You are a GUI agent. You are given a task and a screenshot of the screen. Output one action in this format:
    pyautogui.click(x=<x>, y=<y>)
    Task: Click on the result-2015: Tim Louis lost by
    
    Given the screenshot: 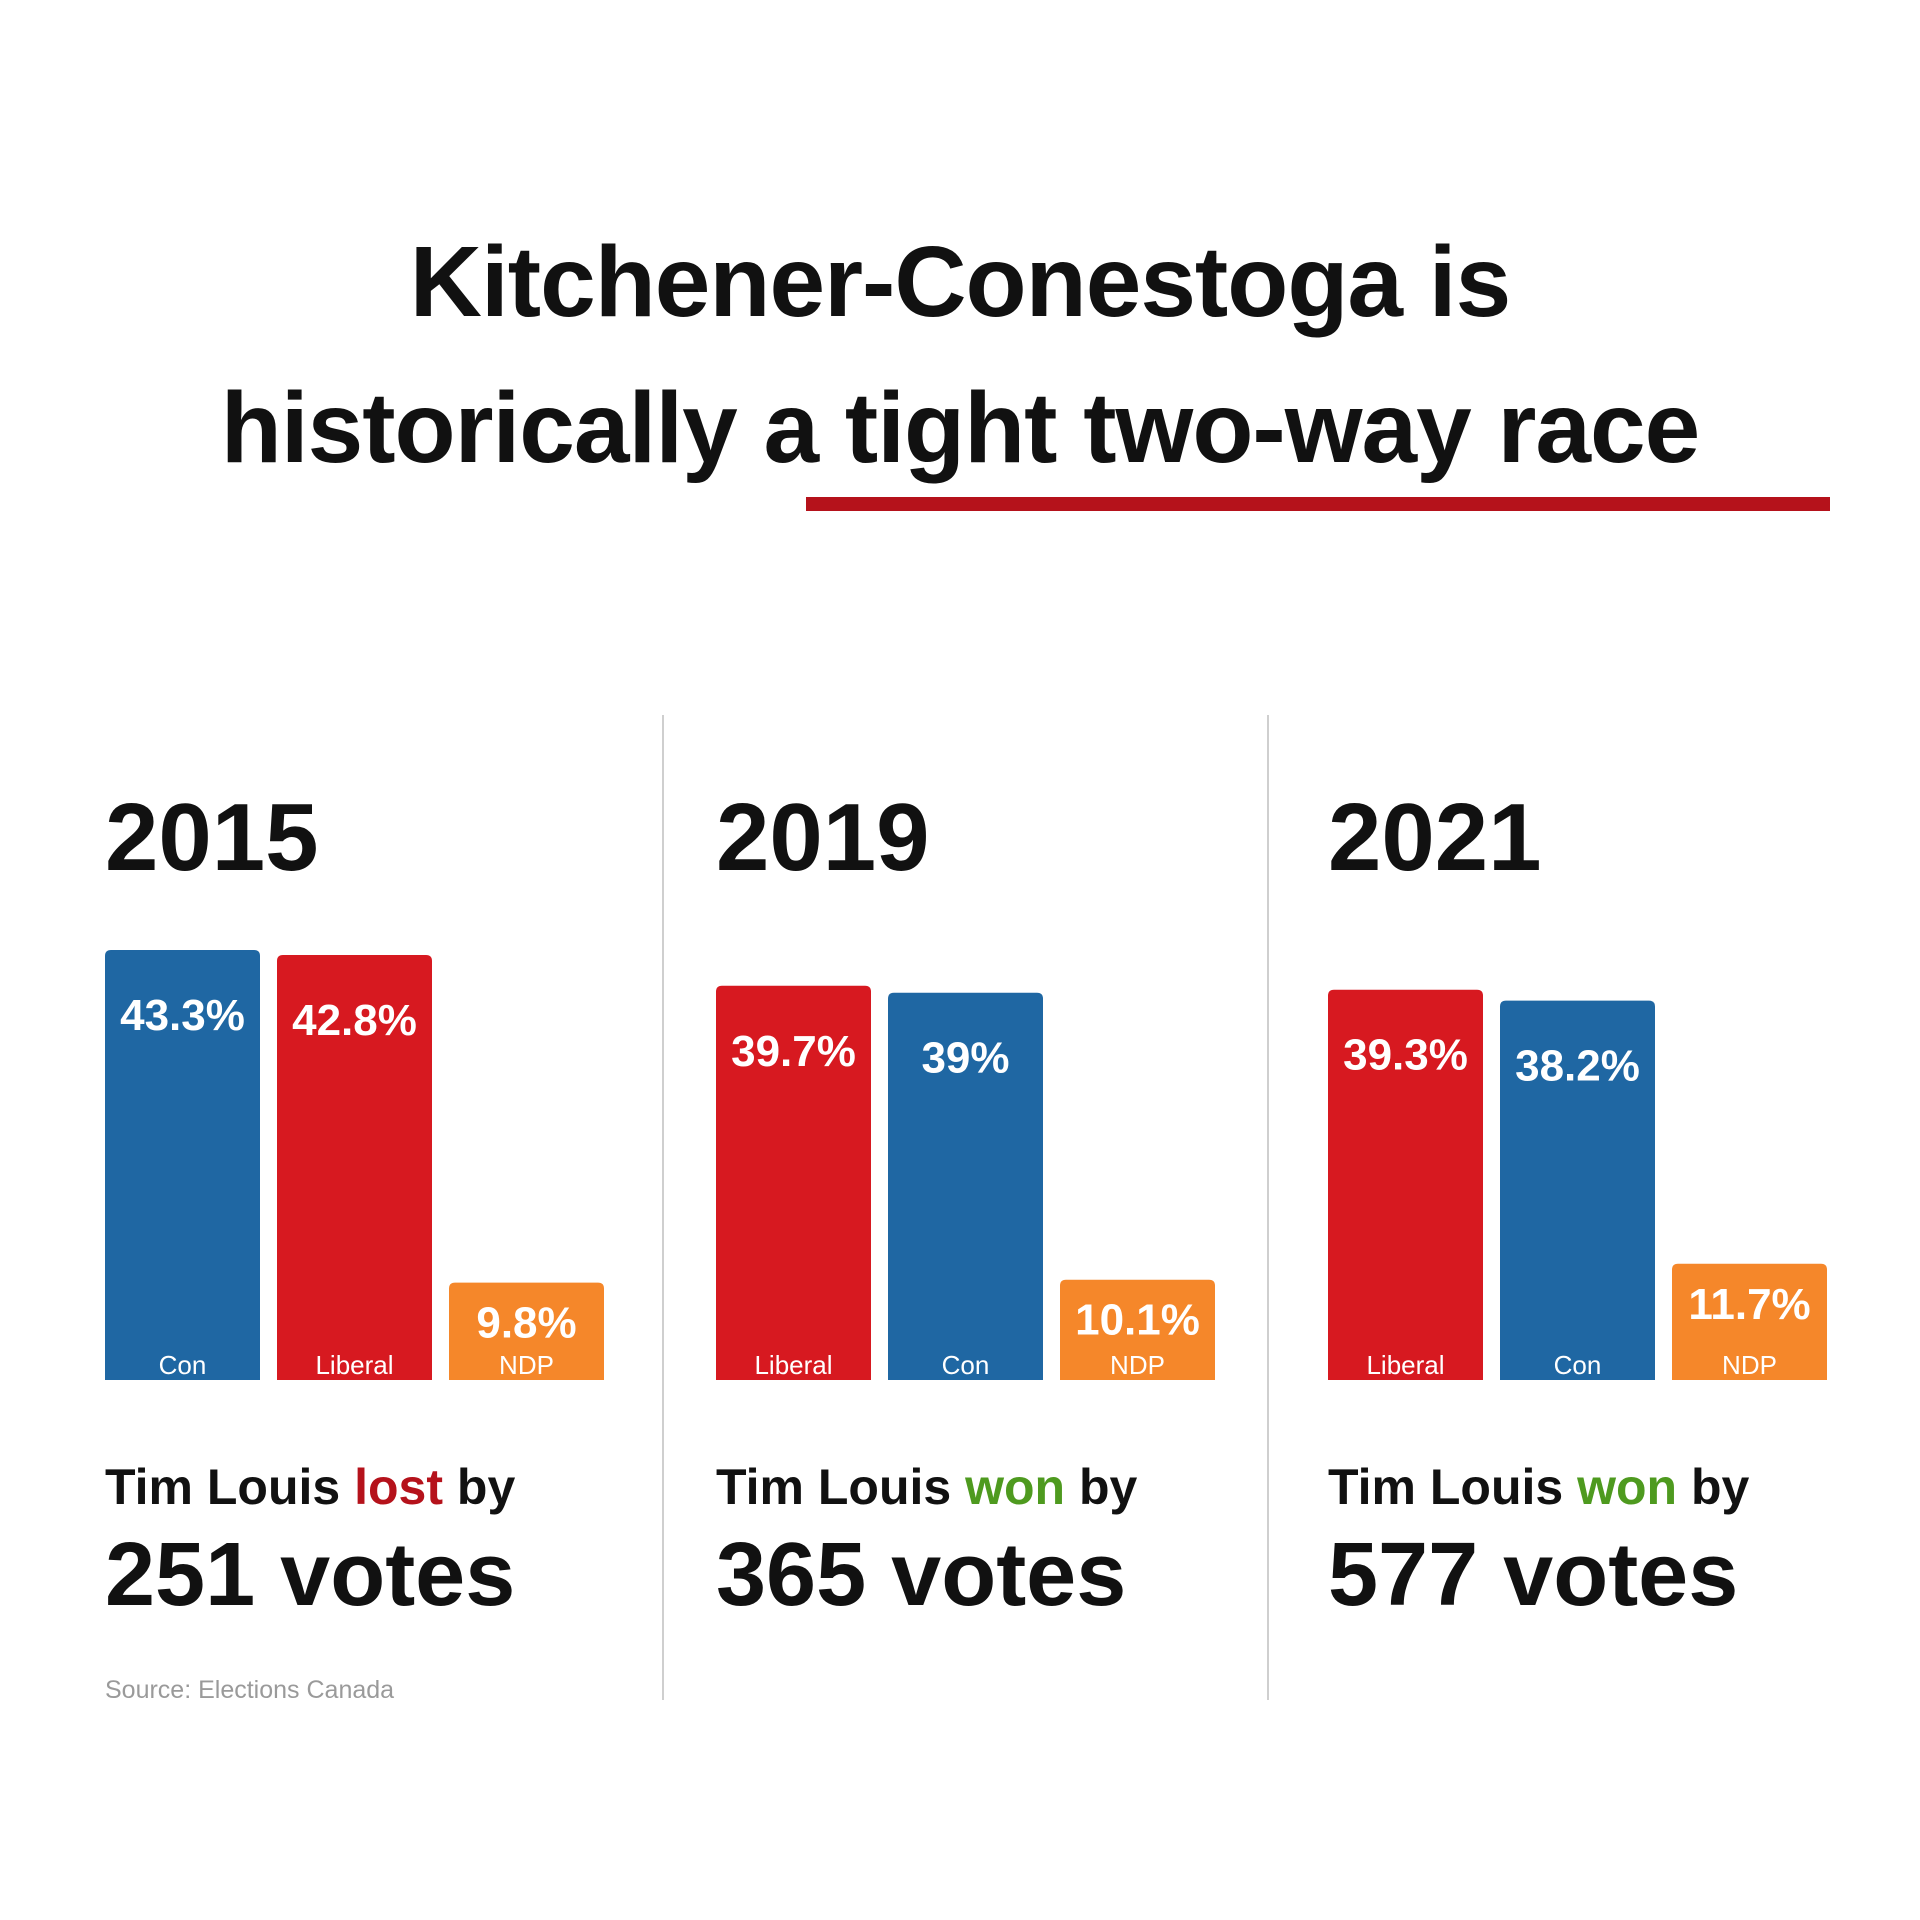 What is the action you would take?
    pyautogui.click(x=310, y=1487)
    